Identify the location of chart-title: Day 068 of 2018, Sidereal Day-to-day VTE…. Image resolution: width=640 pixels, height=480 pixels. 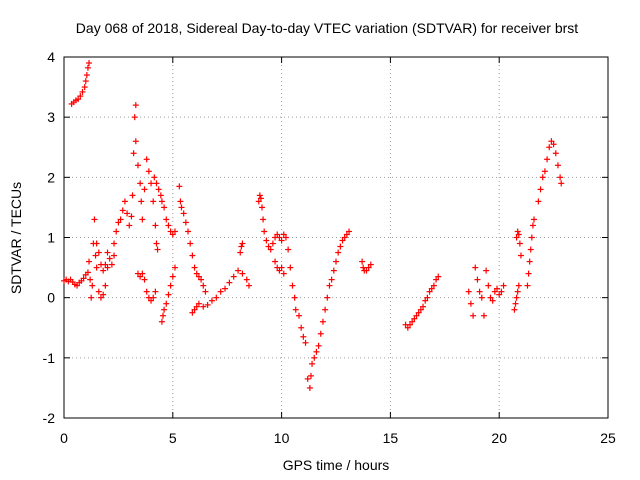
(327, 28).